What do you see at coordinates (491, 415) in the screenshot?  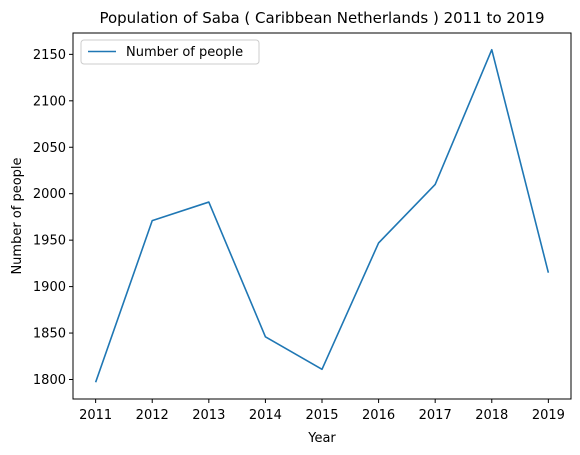 I see `x-tick-label: 2018` at bounding box center [491, 415].